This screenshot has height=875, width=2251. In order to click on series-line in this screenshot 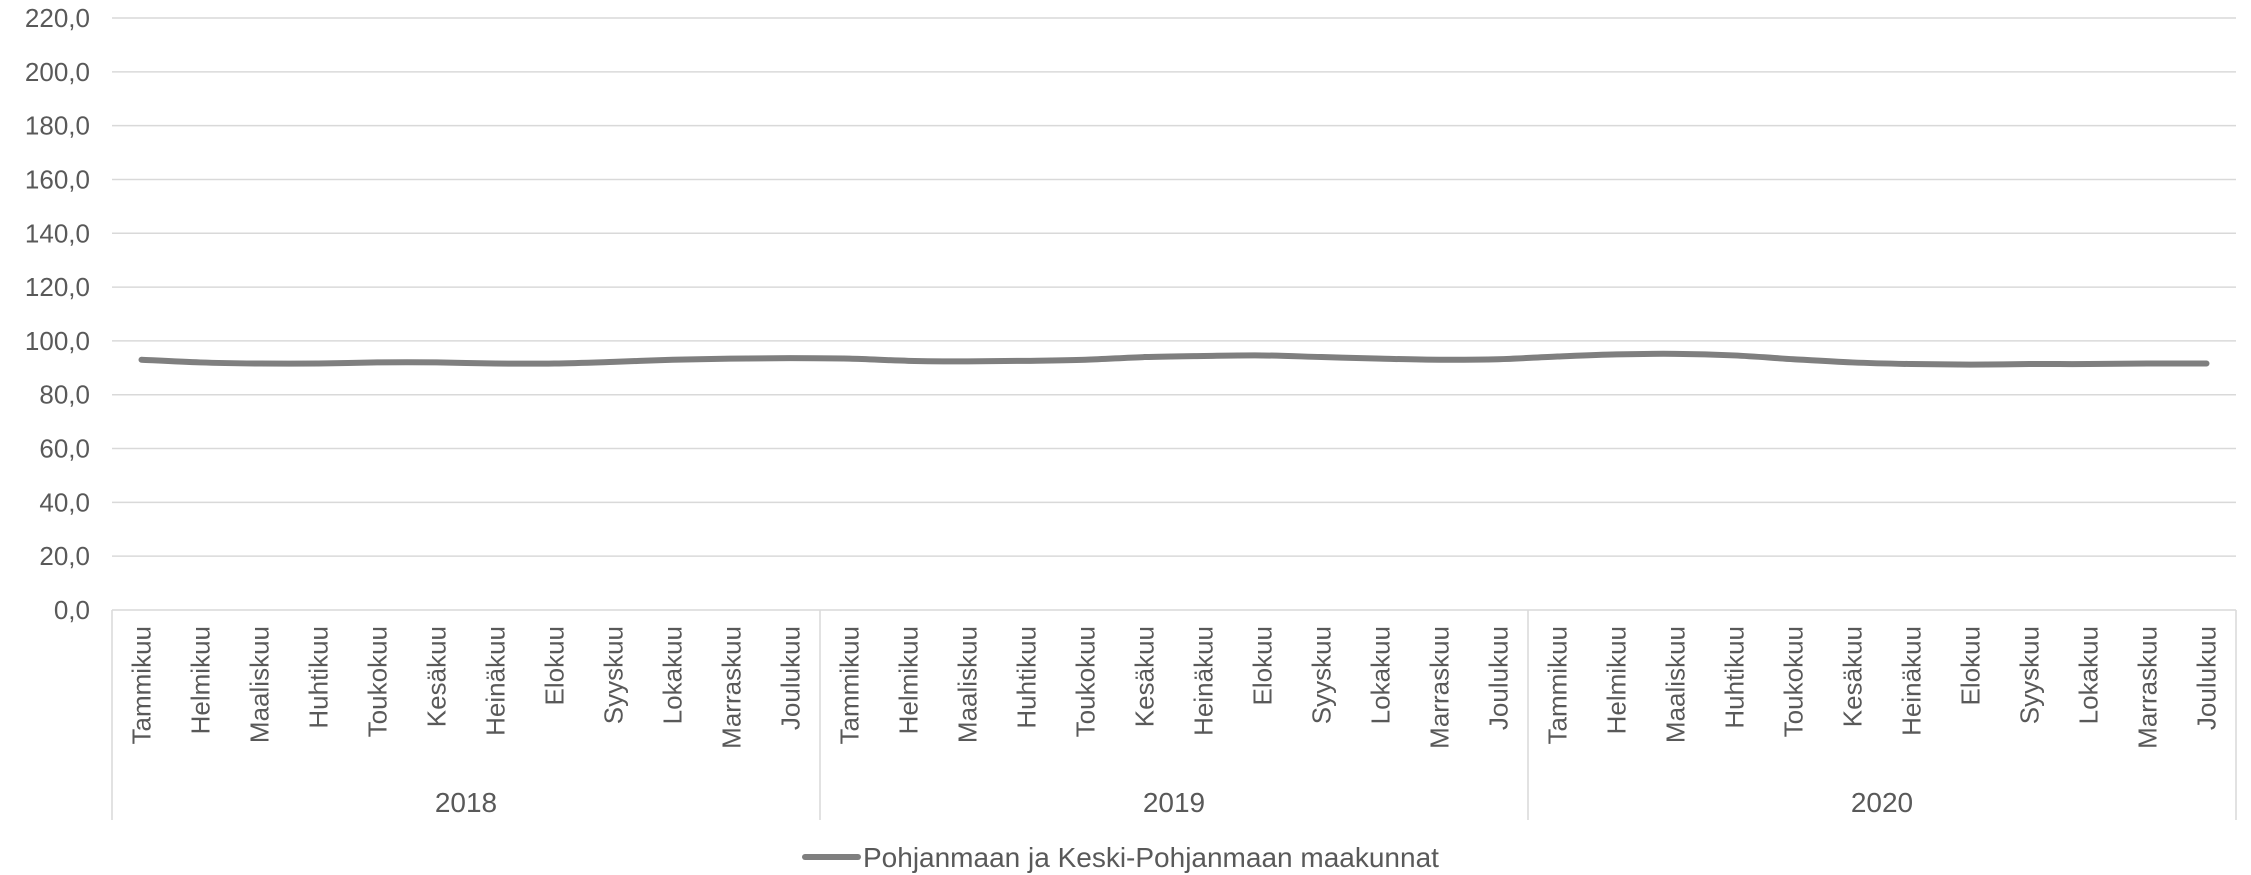, I will do `click(1174, 359)`.